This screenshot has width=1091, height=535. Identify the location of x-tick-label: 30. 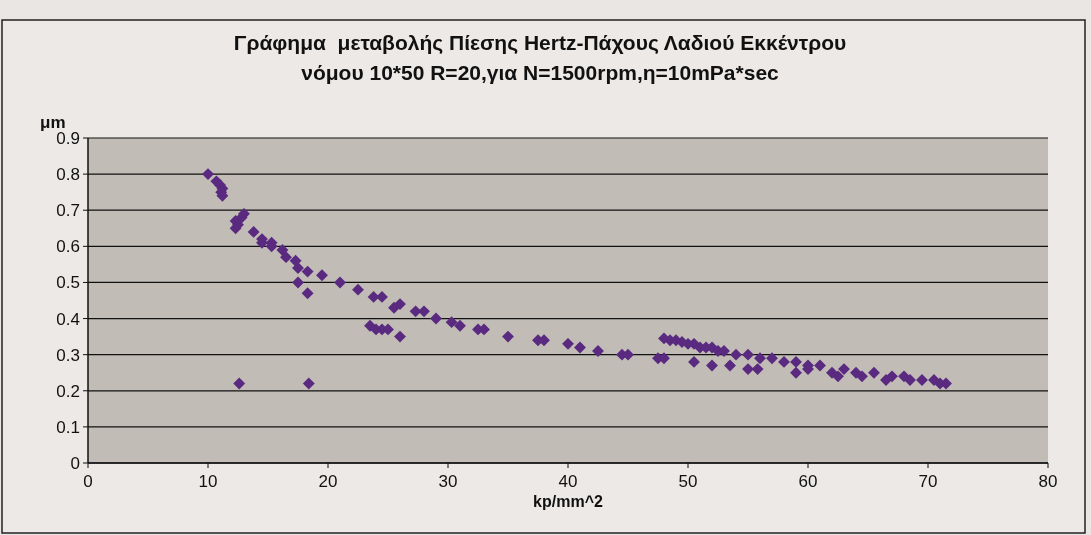
(448, 481).